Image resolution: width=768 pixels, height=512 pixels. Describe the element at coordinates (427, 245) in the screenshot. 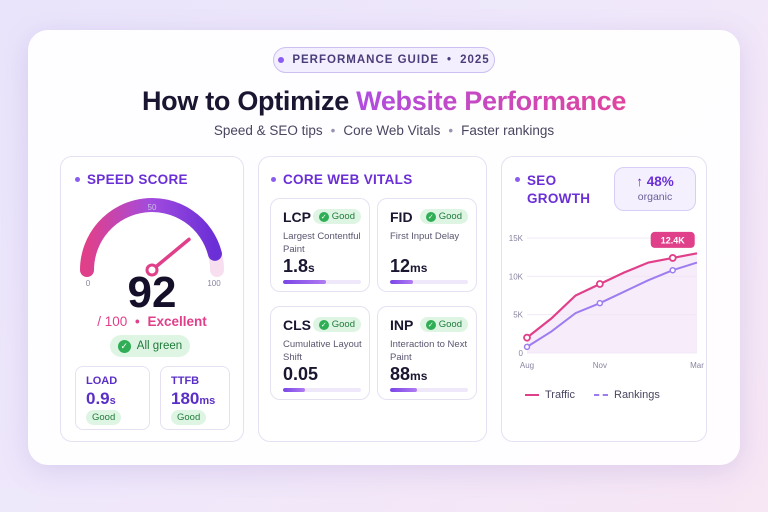

I see `vital-card-fid: FID ✓ Good First Input Delay 12ms` at that location.